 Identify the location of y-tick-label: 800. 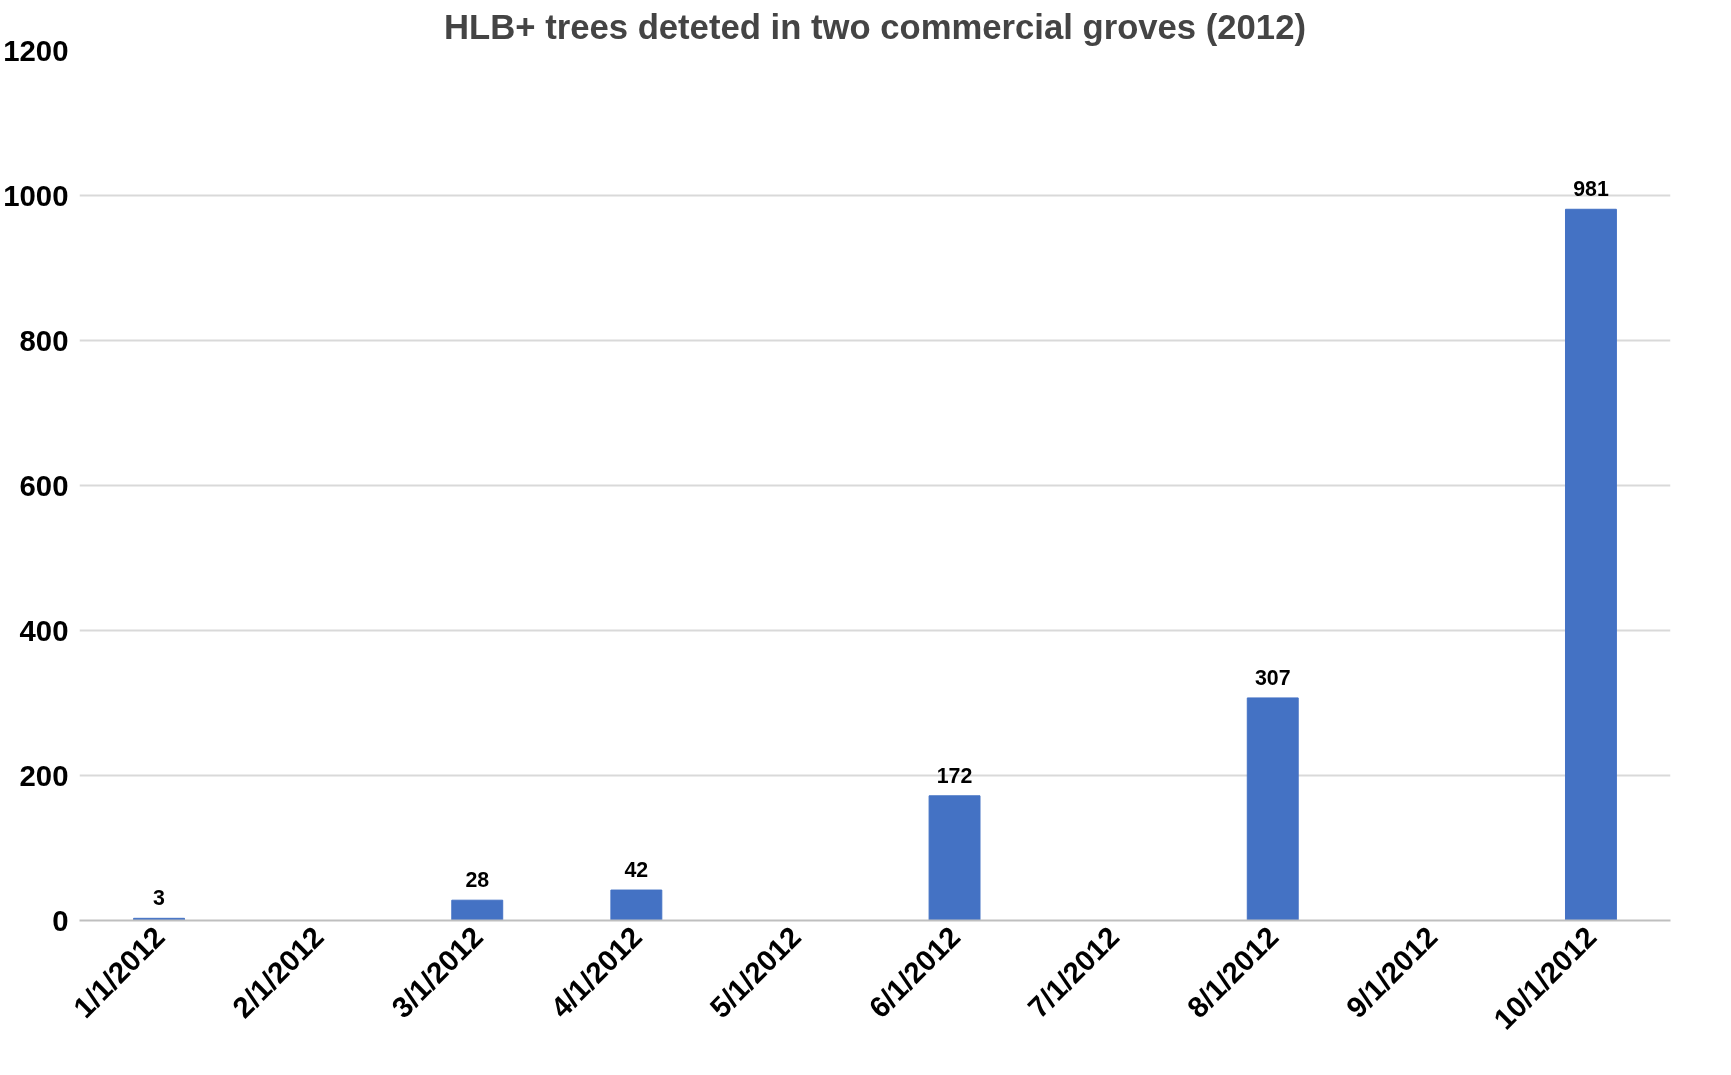
(44, 340).